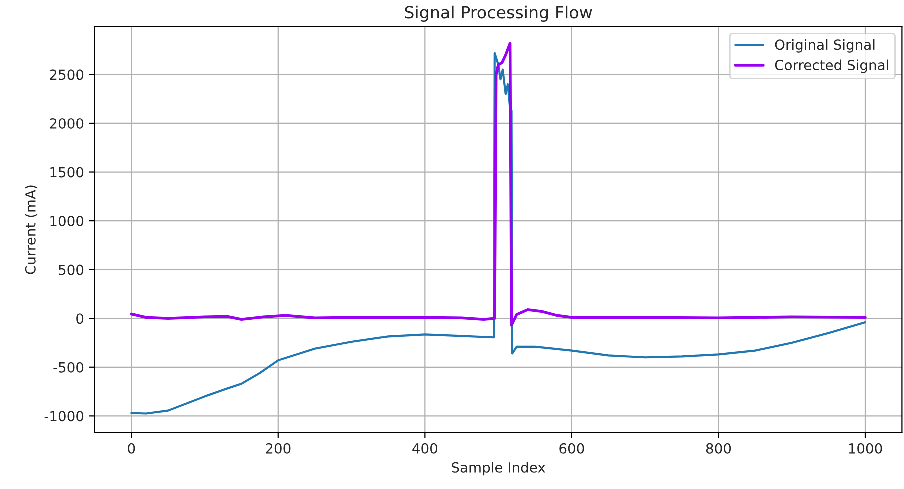 Image resolution: width=904 pixels, height=489 pixels. What do you see at coordinates (31, 230) in the screenshot?
I see `y-axis-title: Current (mA)` at bounding box center [31, 230].